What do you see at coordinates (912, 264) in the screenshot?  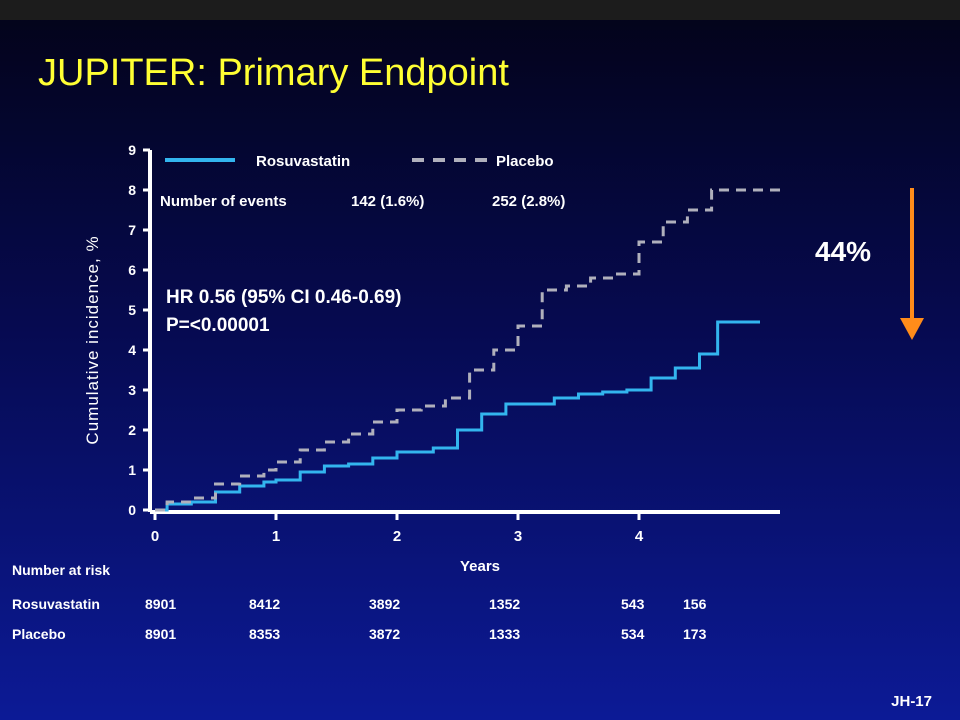 I see `risk-reduction-arrow-icon` at bounding box center [912, 264].